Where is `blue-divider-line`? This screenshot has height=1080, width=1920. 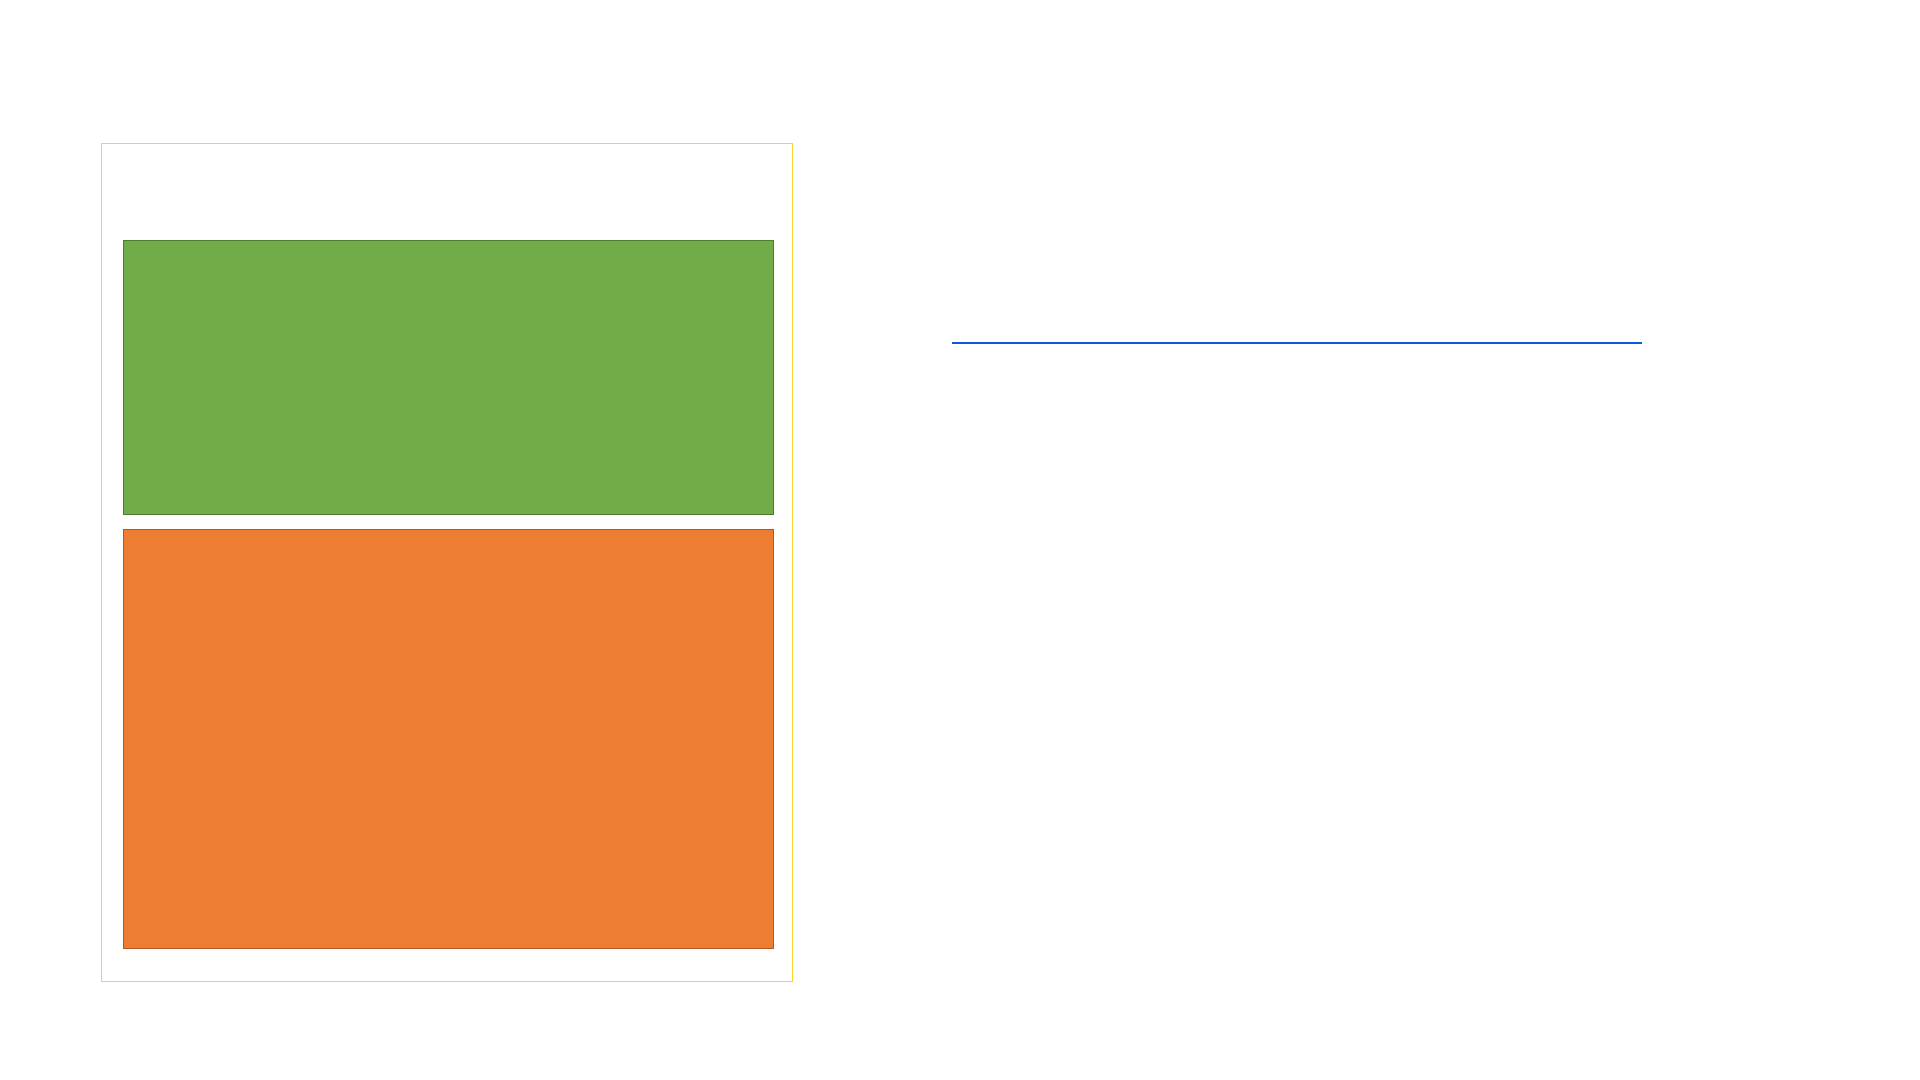
blue-divider-line is located at coordinates (1297, 343).